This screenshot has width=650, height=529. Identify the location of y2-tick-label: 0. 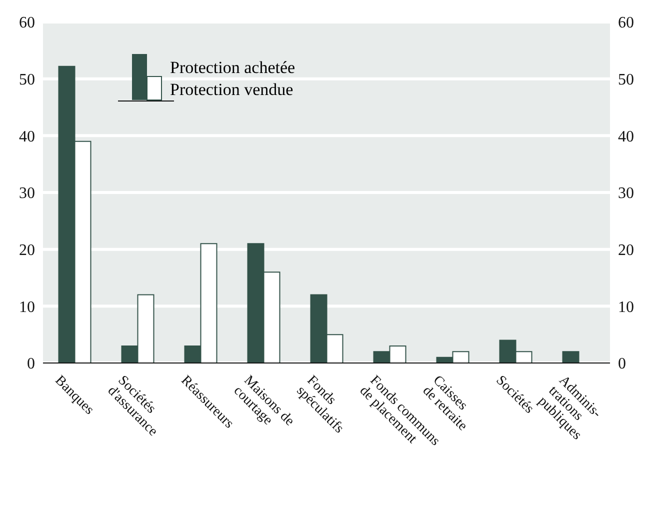
(622, 364).